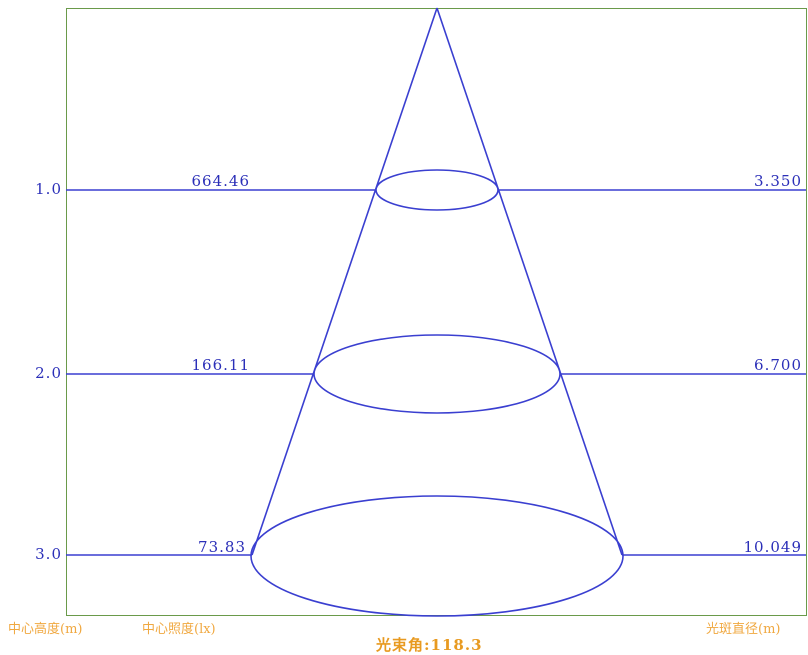  What do you see at coordinates (778, 365) in the screenshot?
I see `diameter-label-2: 6.700` at bounding box center [778, 365].